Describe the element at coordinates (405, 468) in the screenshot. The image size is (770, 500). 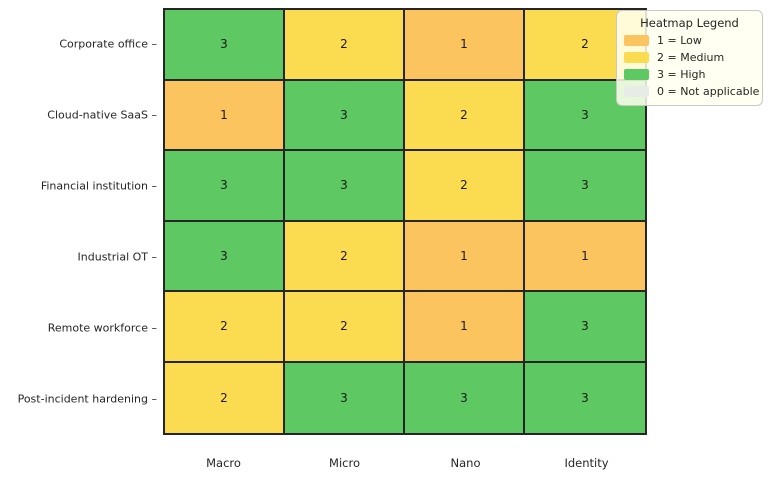
I see `x-axis-tick-labels: Macro Micro Nano Identity` at that location.